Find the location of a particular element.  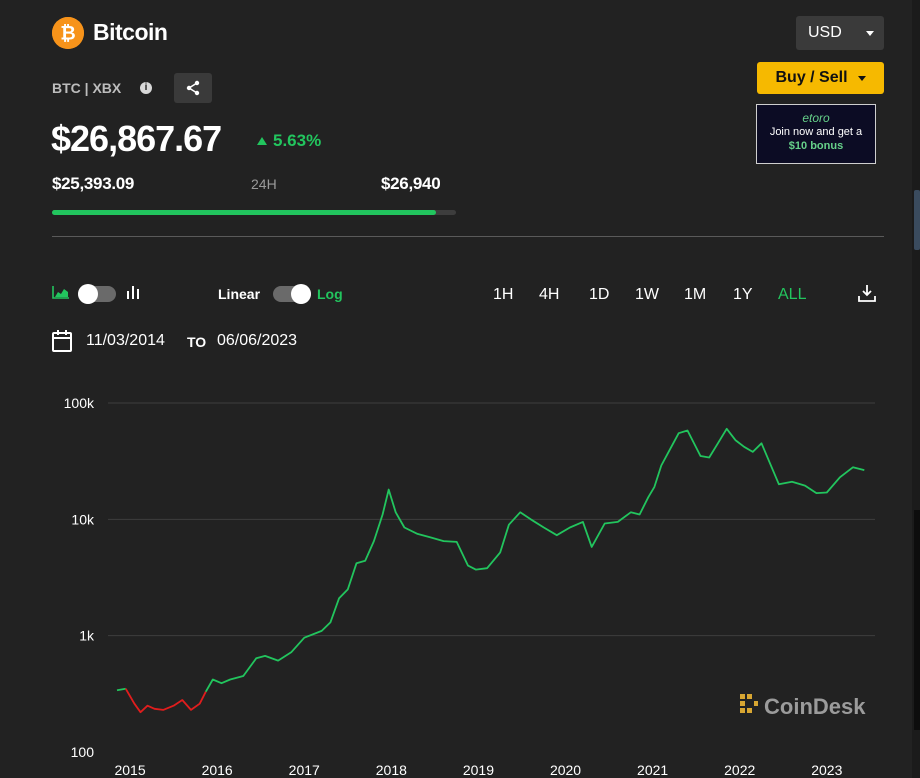

coin-name: Bitcoin is located at coordinates (130, 32).